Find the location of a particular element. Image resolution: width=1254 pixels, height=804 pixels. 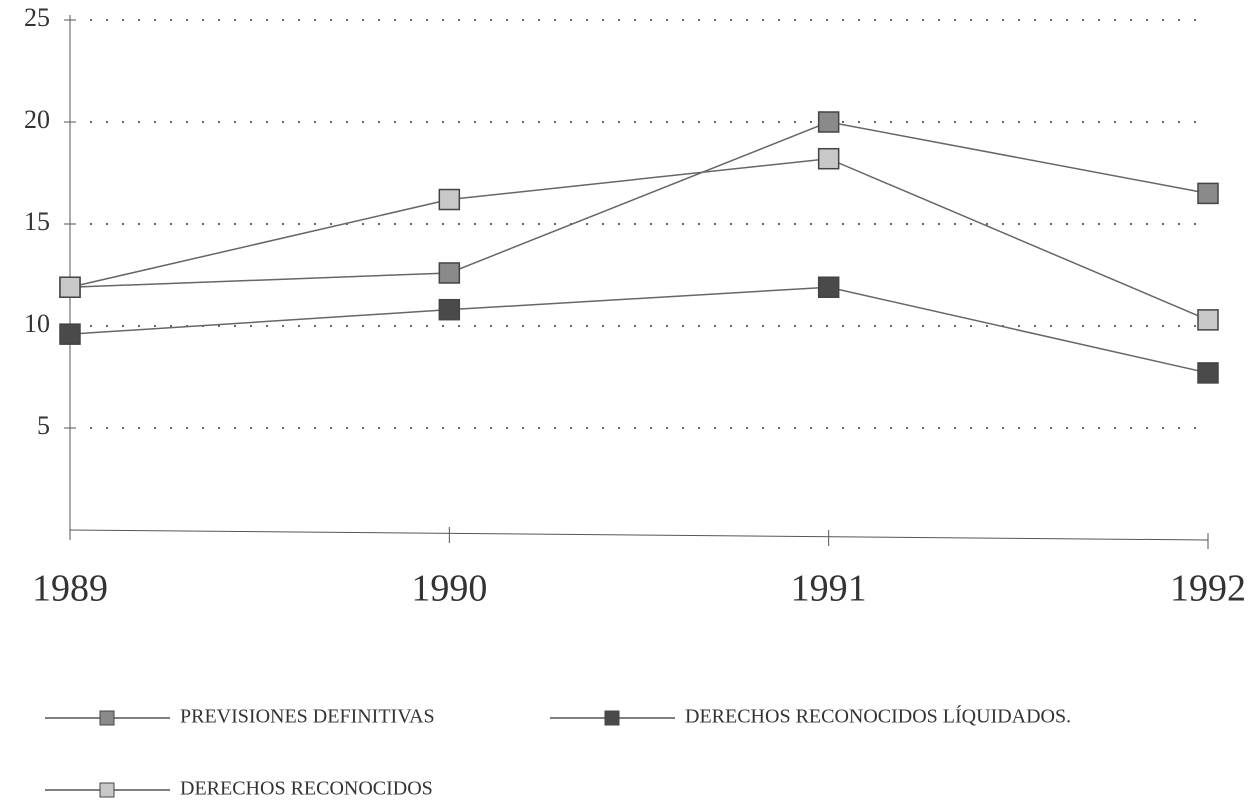

y-tick-label: 15 is located at coordinates (37, 221).